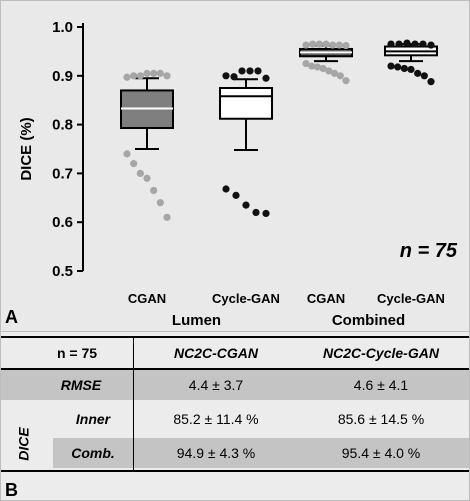  I want to click on table-header-rule, so click(235, 369).